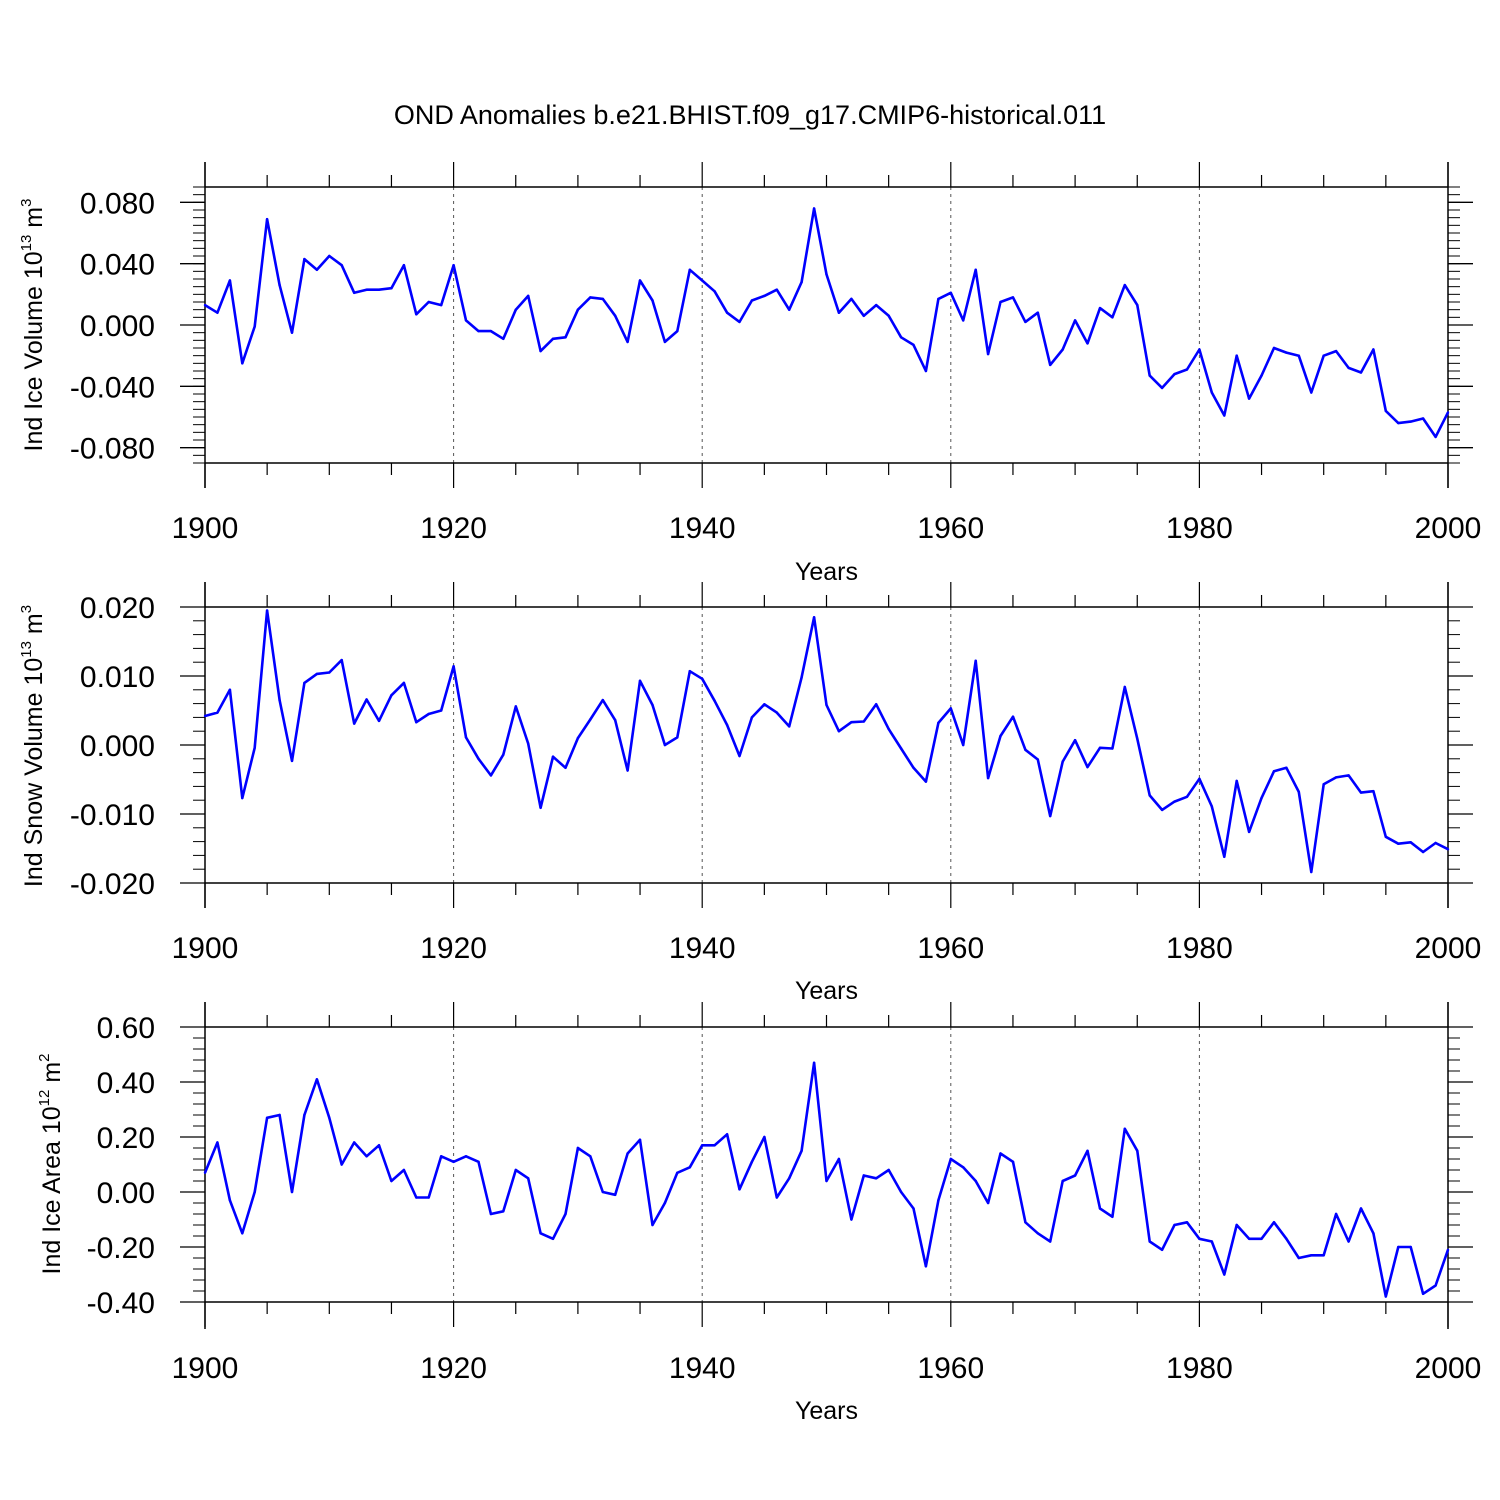 The width and height of the screenshot is (1500, 1500). I want to click on series-line-ice-volume, so click(827, 323).